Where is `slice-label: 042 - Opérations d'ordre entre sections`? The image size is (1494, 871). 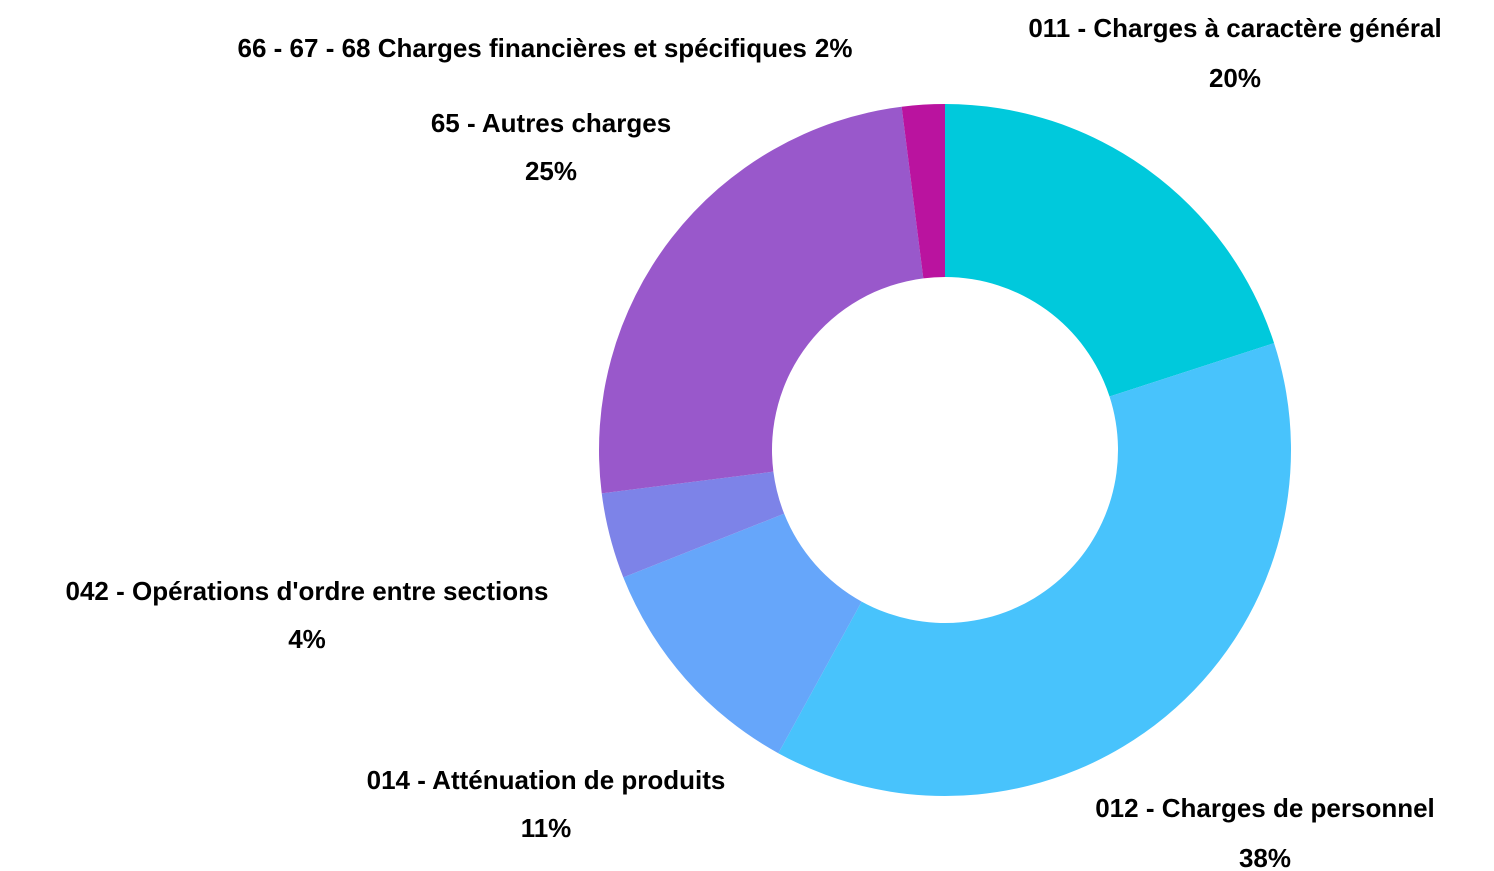
slice-label: 042 - Opérations d'ordre entre sections is located at coordinates (307, 591).